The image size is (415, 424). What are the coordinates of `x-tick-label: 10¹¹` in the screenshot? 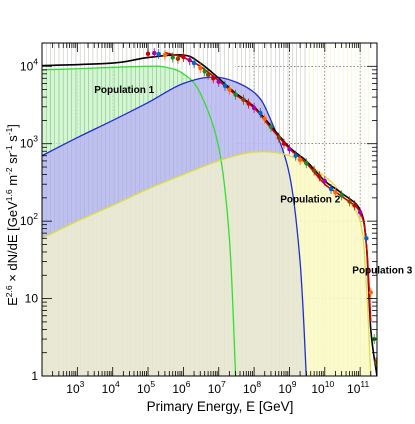 It's located at (358, 387).